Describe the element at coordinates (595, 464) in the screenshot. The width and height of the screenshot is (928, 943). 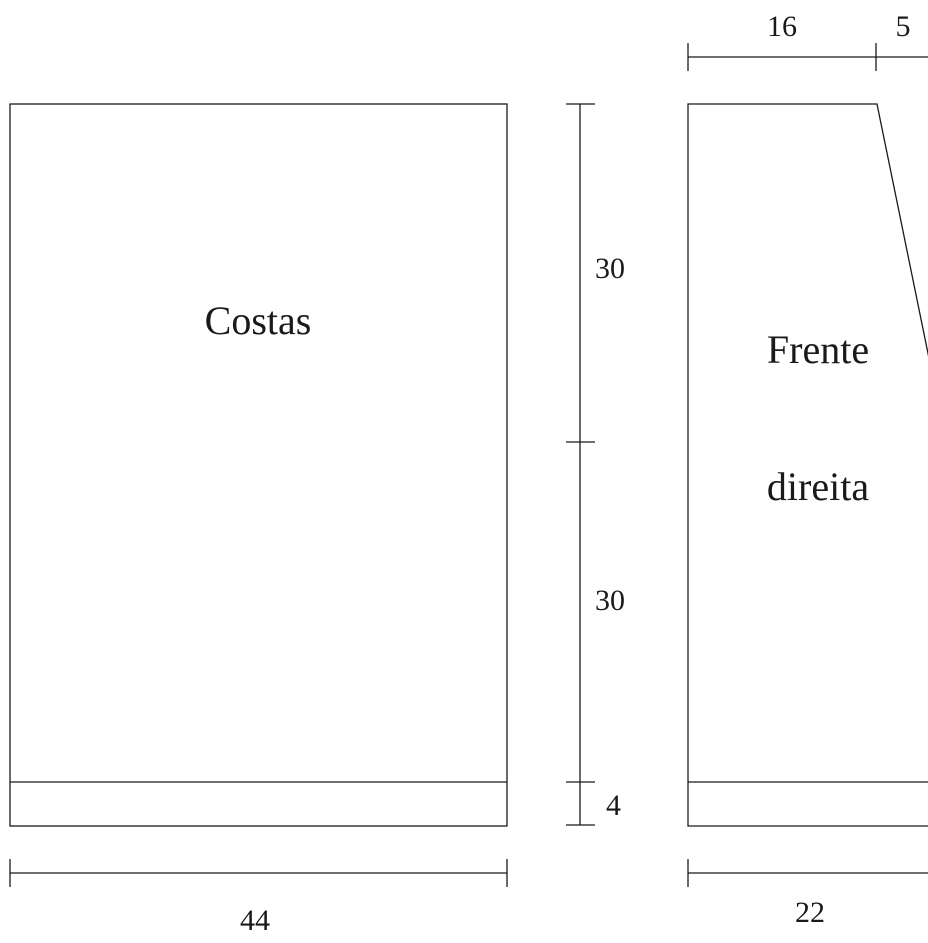
I see `height-dimension: 30 30 4` at that location.